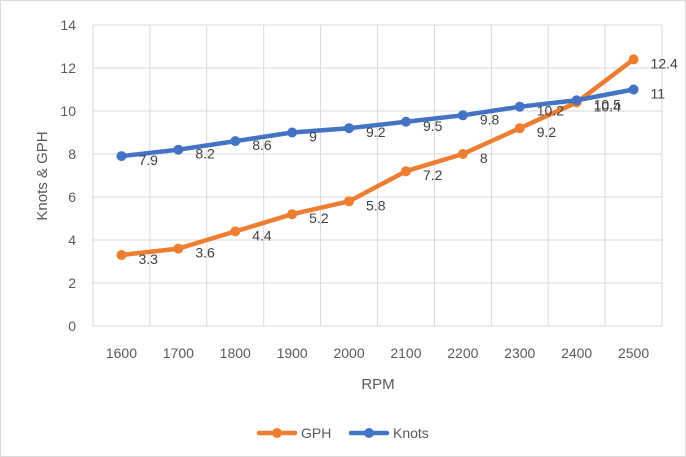  I want to click on data-label-gph: 4.4, so click(262, 235).